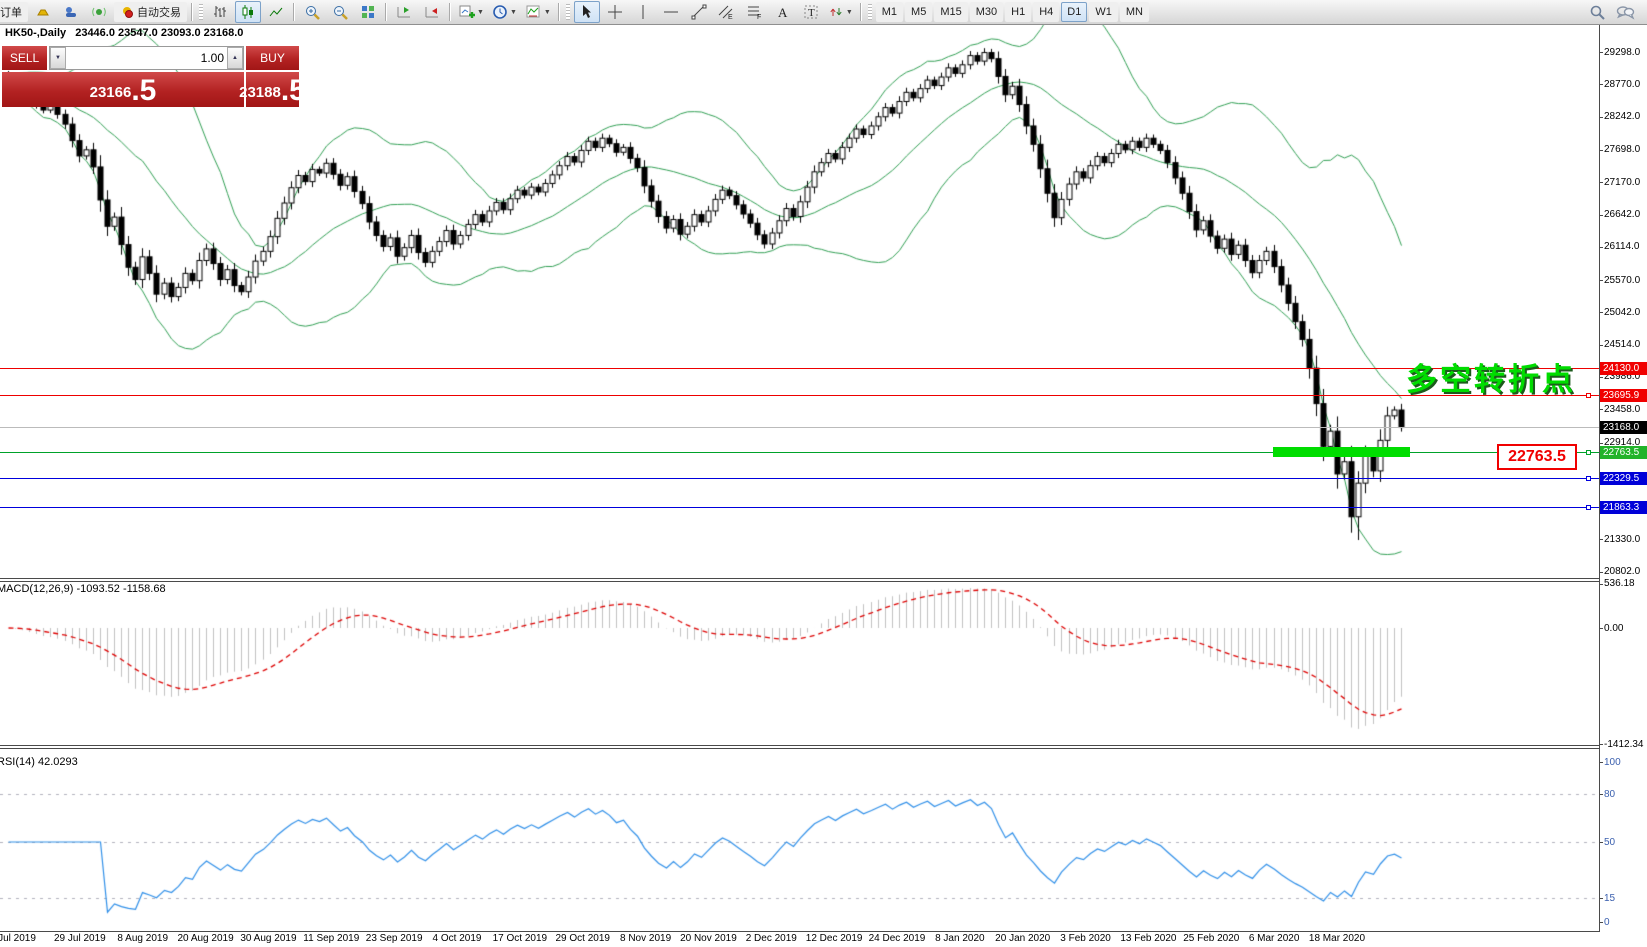 The width and height of the screenshot is (1647, 947). Describe the element at coordinates (799, 395) in the screenshot. I see `horizontal-line-23695.9` at that location.